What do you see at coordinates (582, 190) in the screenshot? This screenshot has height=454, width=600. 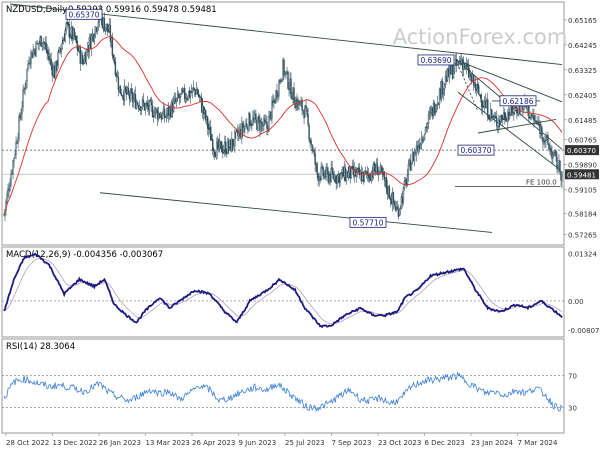 I see `price-tick-label: 0.59105` at bounding box center [582, 190].